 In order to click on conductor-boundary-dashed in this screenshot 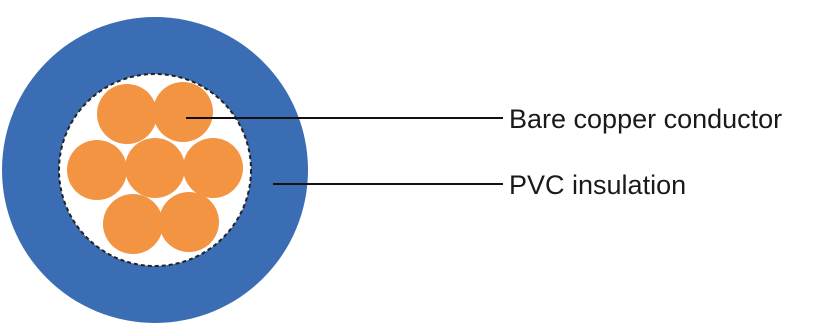, I will do `click(155, 170)`.